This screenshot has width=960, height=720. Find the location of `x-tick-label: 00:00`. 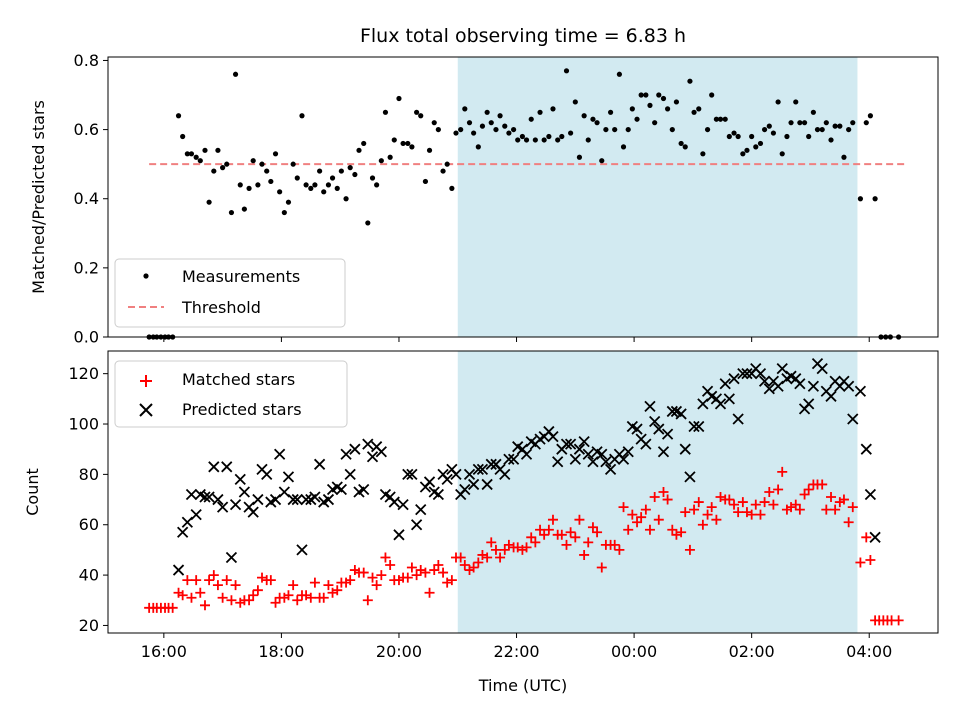

x-tick-label: 00:00 is located at coordinates (634, 651).